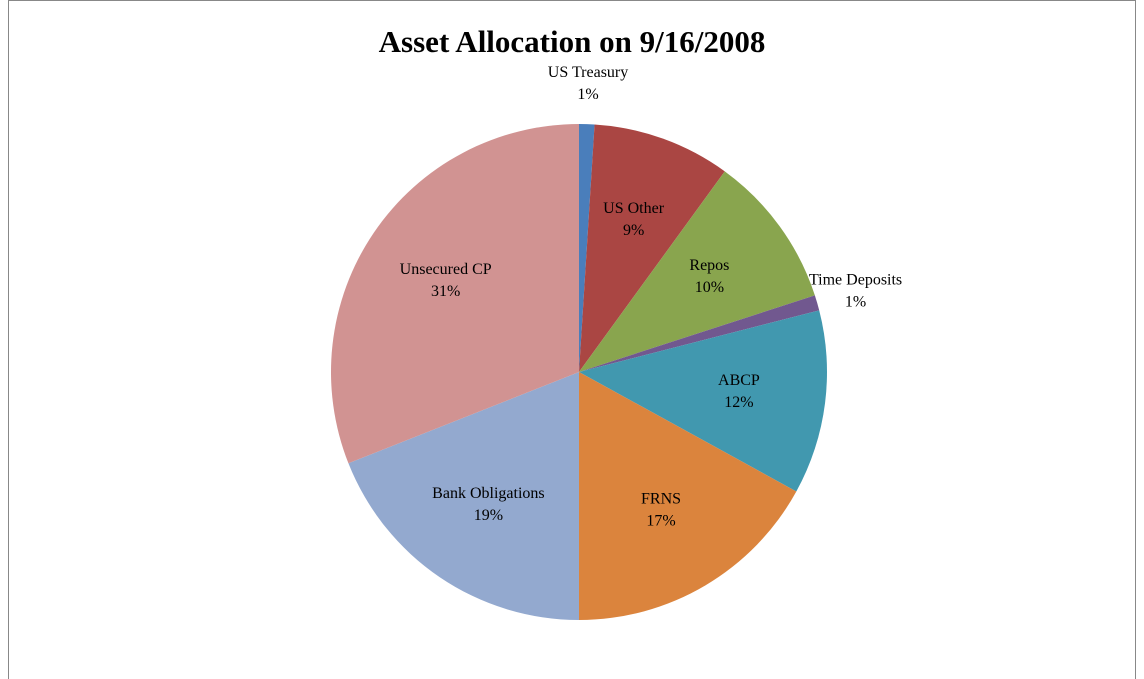 This screenshot has width=1144, height=679. I want to click on slice-value-label: 19%, so click(488, 515).